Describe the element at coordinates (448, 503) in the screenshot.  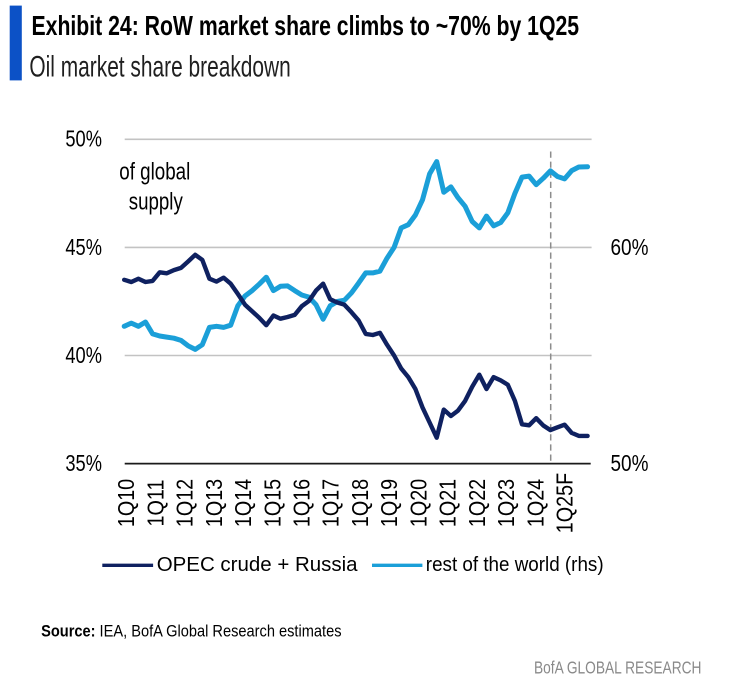
I see `svg-text: 1Q21` at that location.